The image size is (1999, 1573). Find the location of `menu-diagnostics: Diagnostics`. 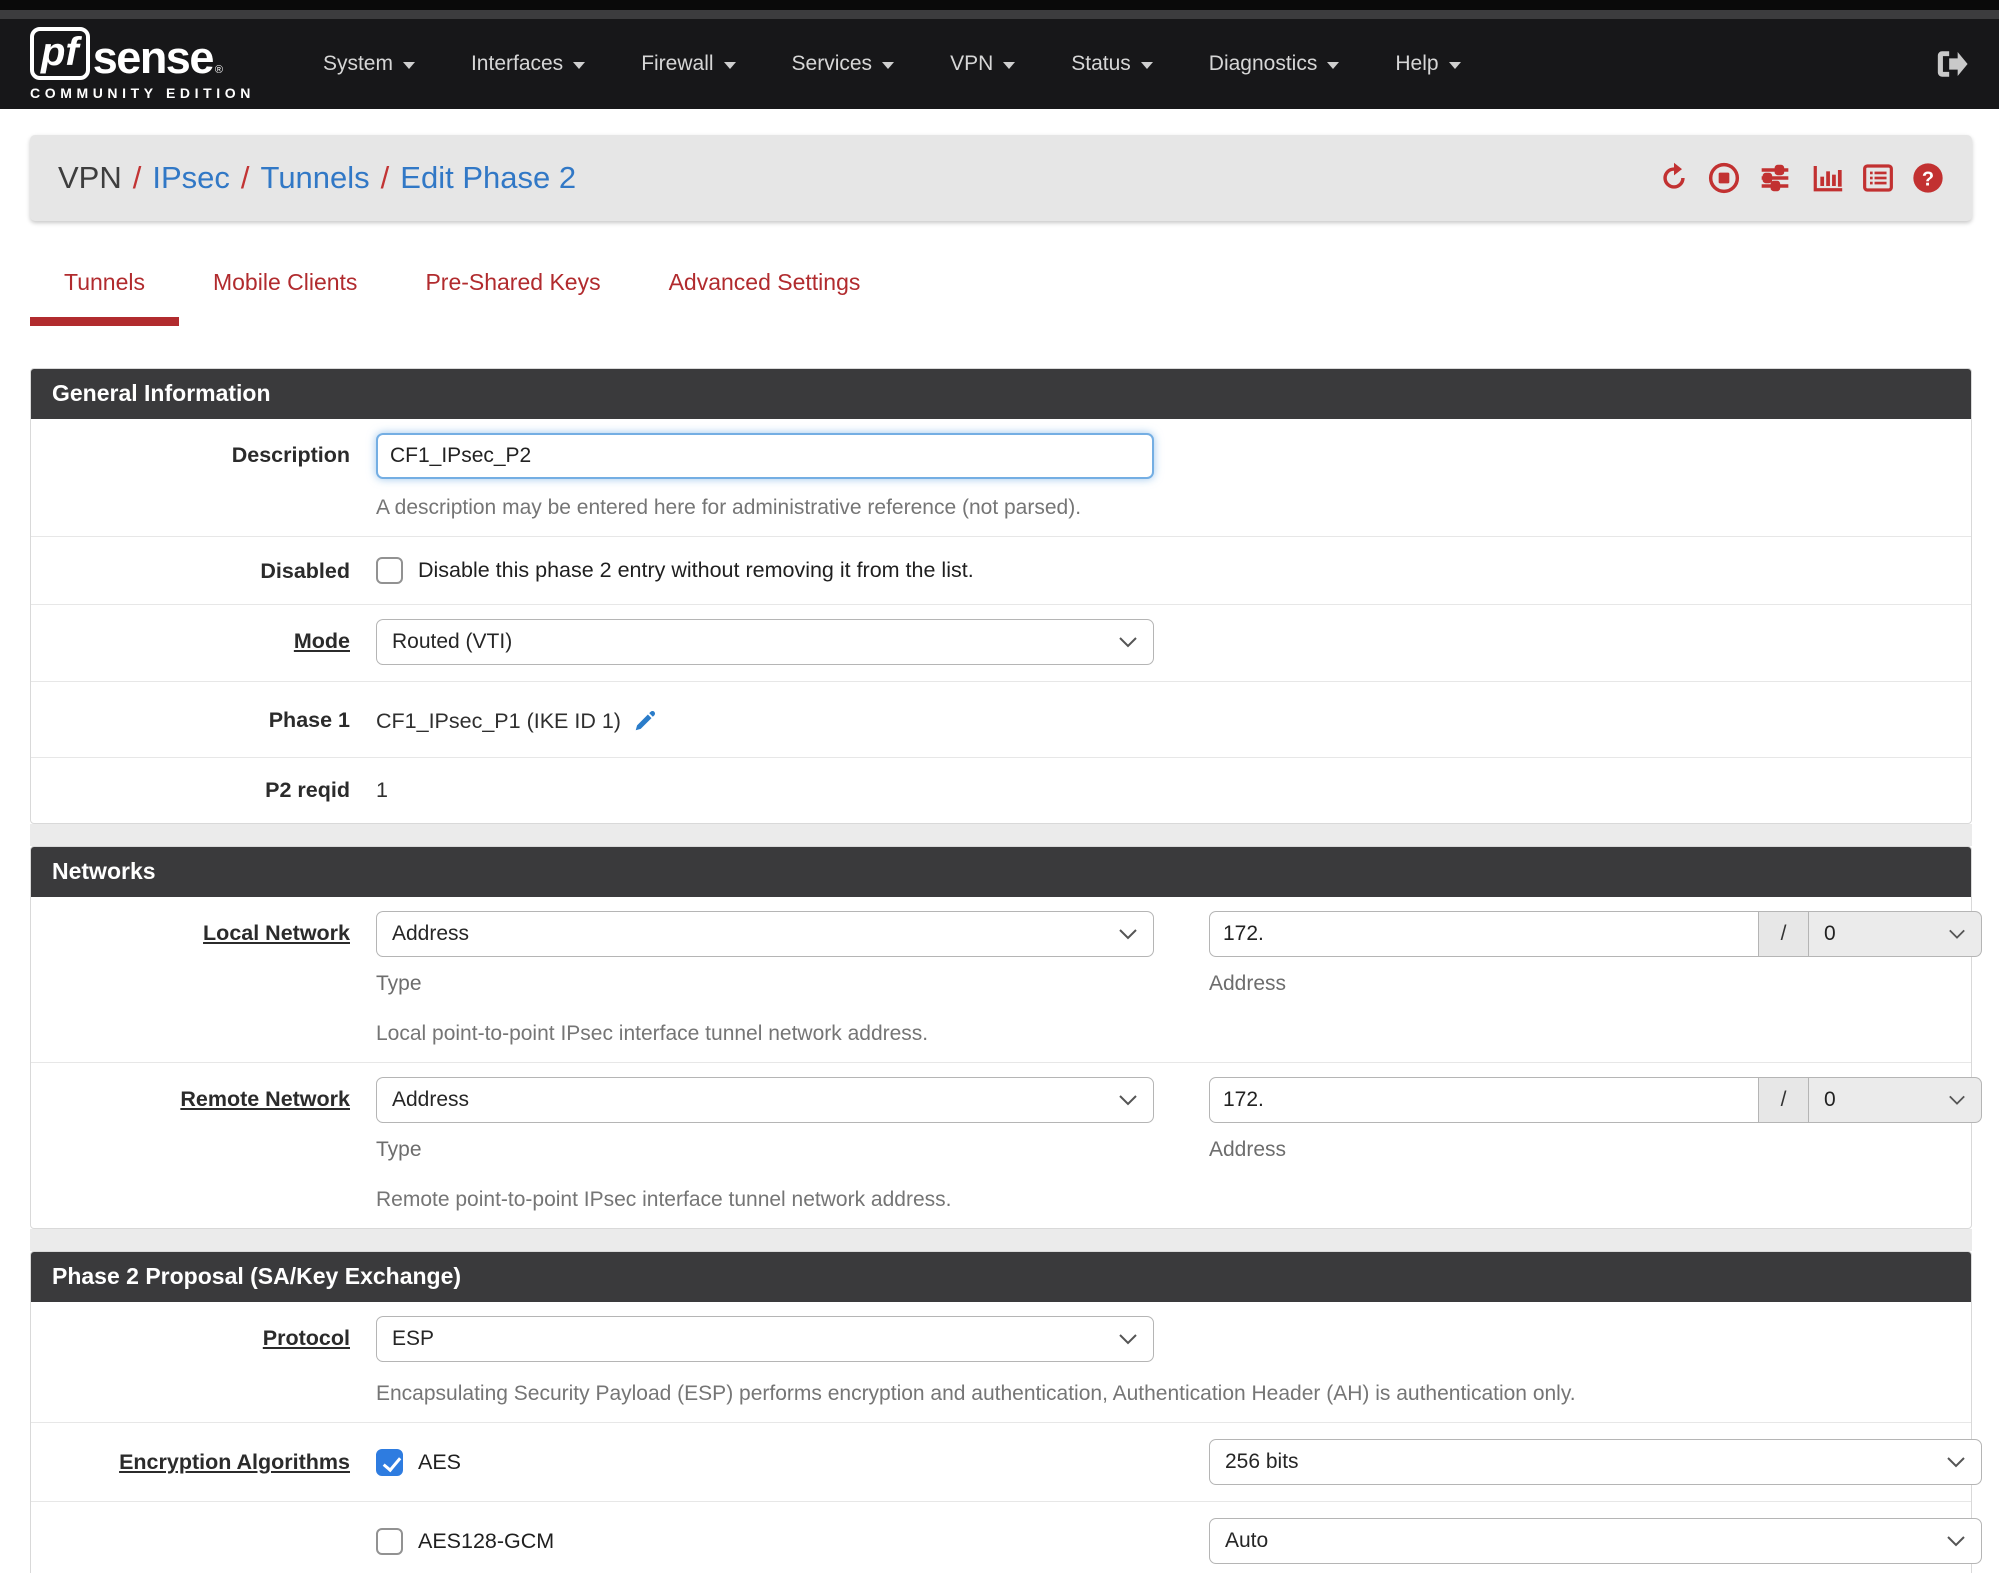

menu-diagnostics: Diagnostics is located at coordinates (1274, 64).